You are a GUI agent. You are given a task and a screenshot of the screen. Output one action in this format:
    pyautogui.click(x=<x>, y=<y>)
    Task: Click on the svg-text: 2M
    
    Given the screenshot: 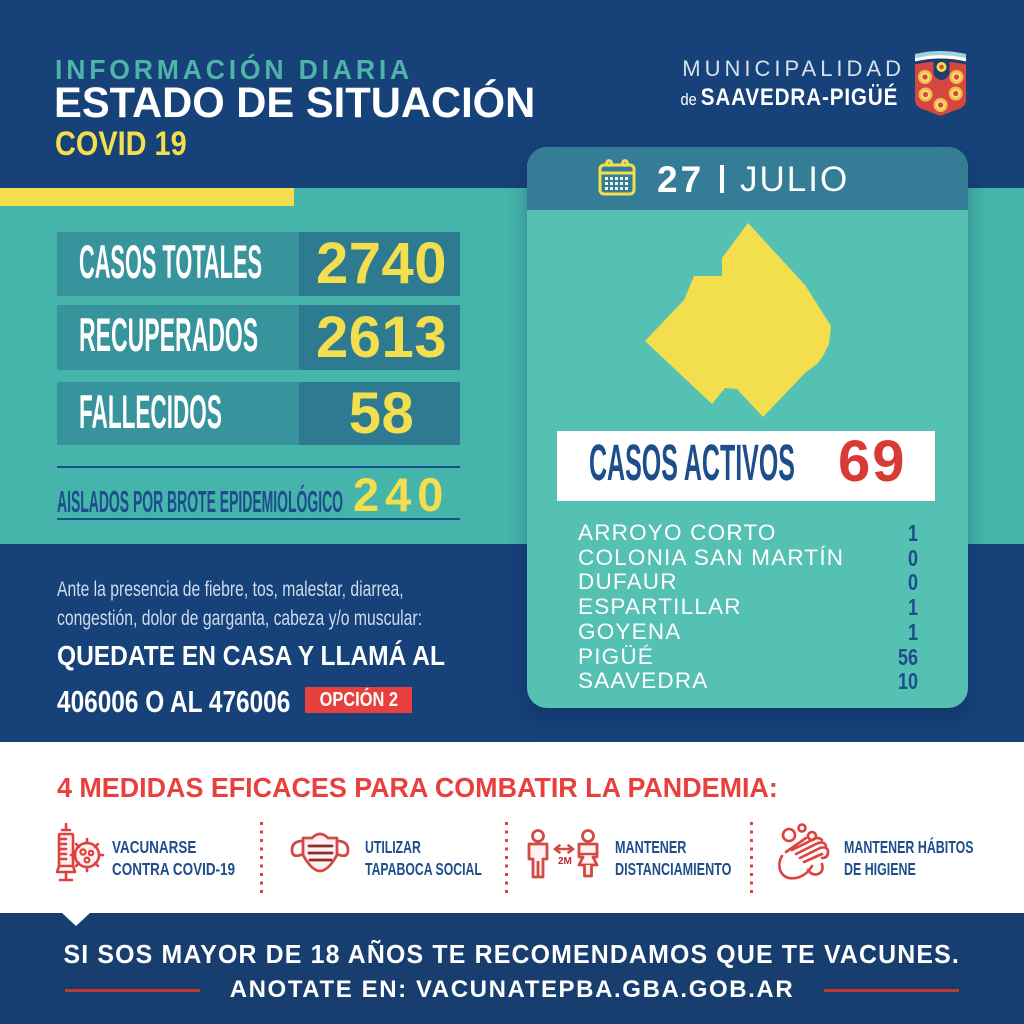 What is the action you would take?
    pyautogui.click(x=565, y=861)
    